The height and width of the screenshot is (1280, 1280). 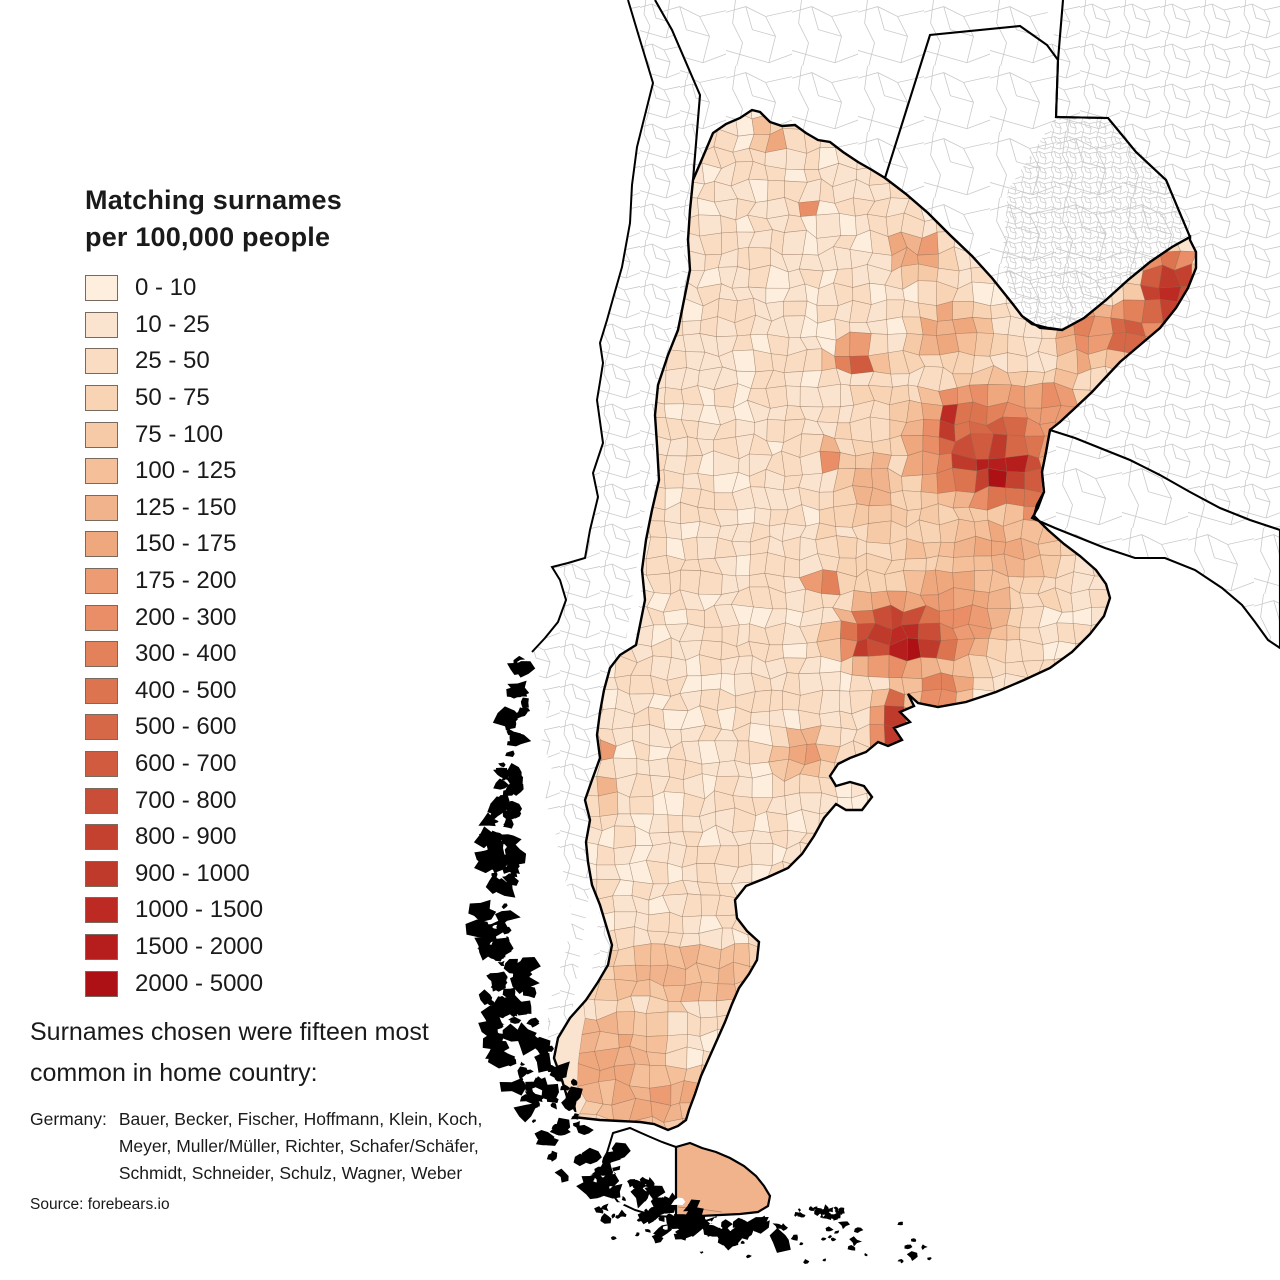 What do you see at coordinates (186, 690) in the screenshot?
I see `legend-label: 400 - 500` at bounding box center [186, 690].